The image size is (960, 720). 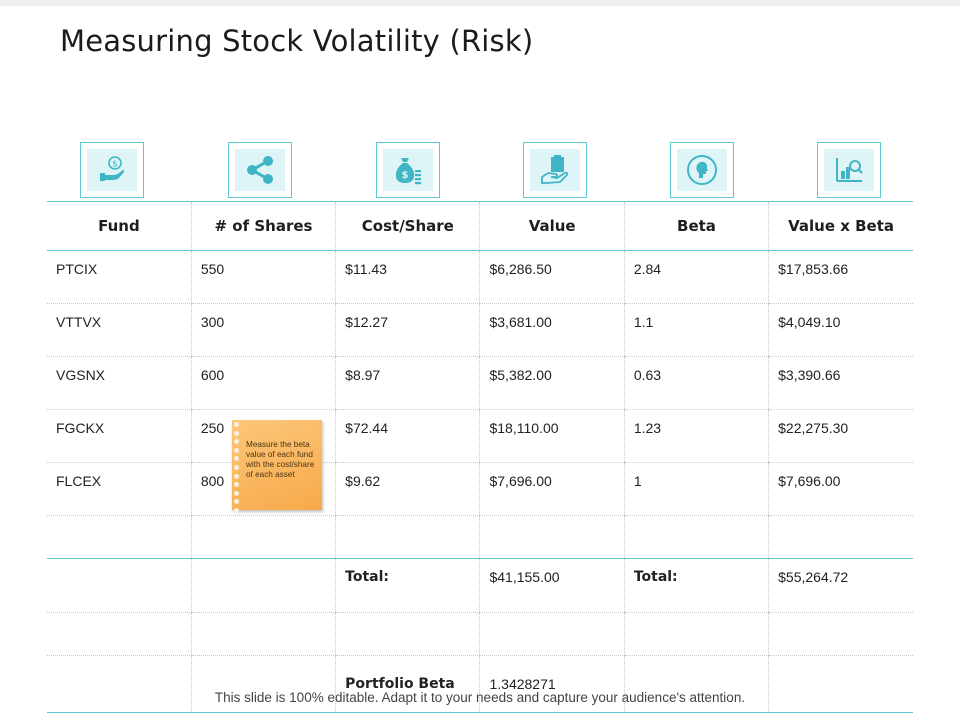 What do you see at coordinates (696, 585) in the screenshot?
I see `total-label-beta: Total:` at bounding box center [696, 585].